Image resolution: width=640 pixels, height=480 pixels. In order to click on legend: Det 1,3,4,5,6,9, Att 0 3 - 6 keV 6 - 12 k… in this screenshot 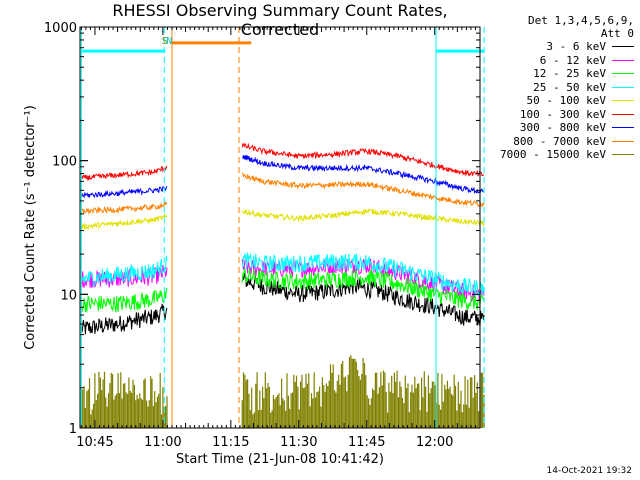, I will do `click(559, 88)`.